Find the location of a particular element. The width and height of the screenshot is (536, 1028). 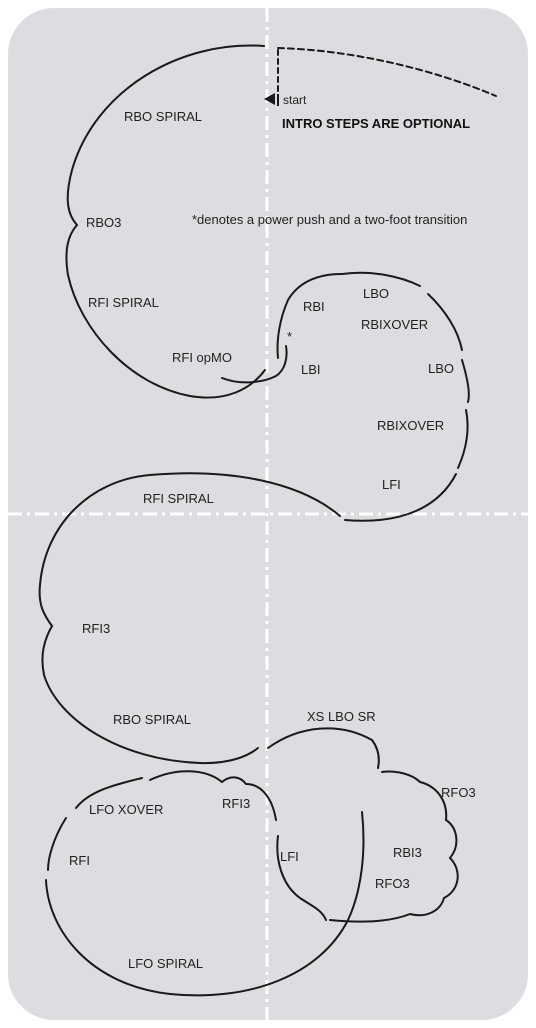

rbo-spiral-top-edge is located at coordinates (165, 221).